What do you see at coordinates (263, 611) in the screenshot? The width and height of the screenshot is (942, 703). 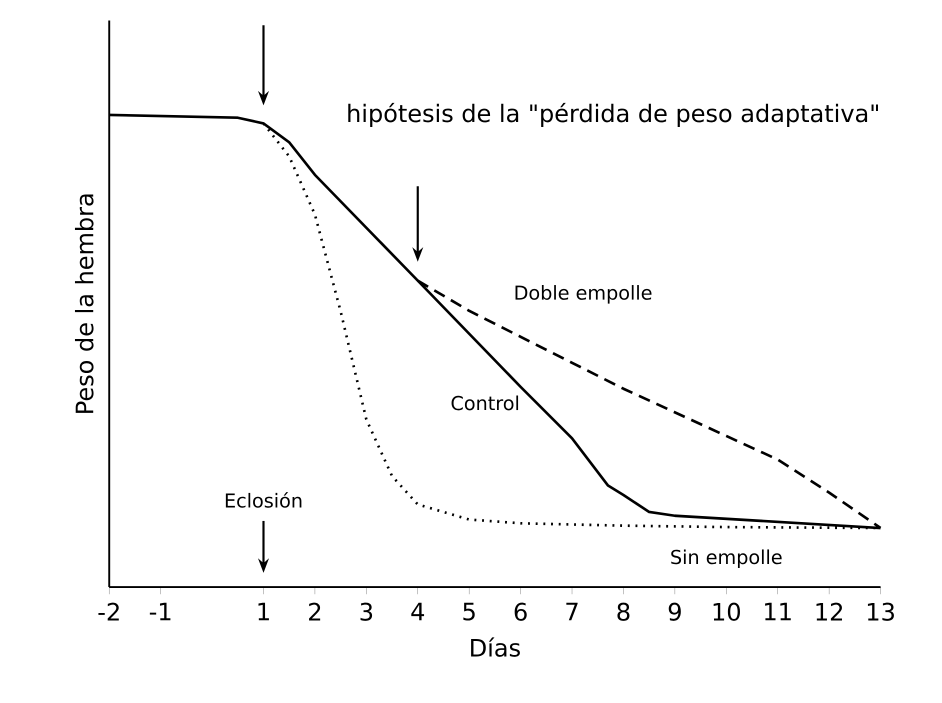 I see `x-tick-label: 1` at bounding box center [263, 611].